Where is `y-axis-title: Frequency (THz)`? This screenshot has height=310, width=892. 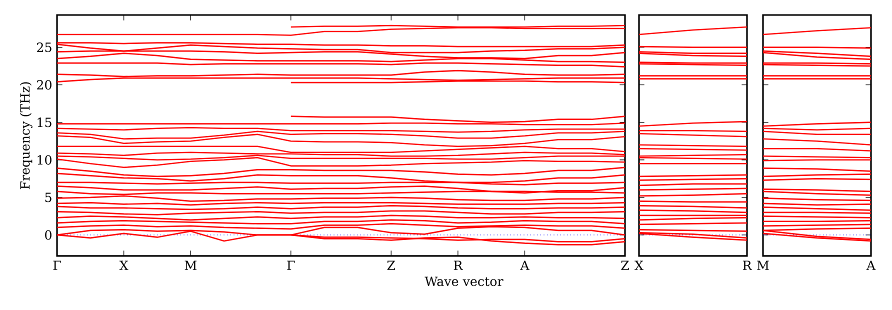
y-axis-title: Frequency (THz) is located at coordinates (26, 136).